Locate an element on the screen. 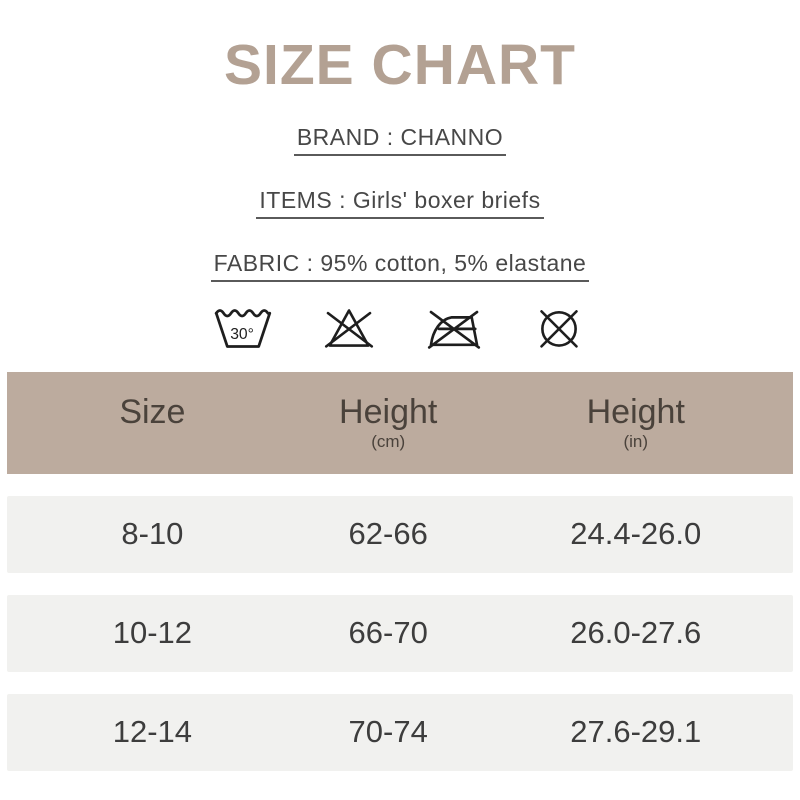  table-header-row: Size Height (cm) Height (in) is located at coordinates (400, 422).